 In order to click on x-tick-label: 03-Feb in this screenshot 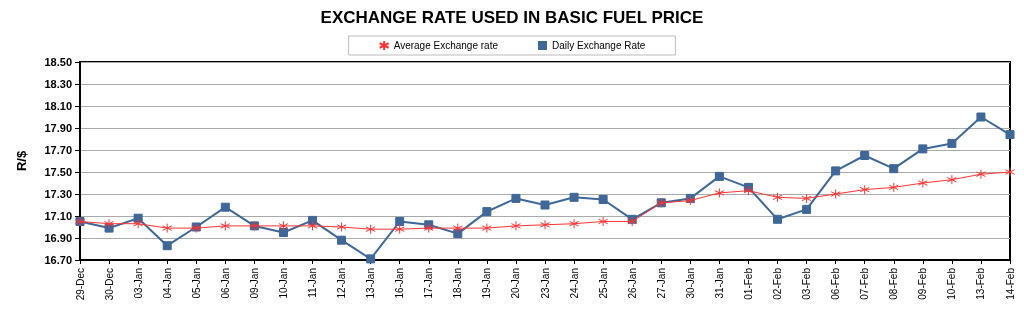, I will do `click(807, 283)`.